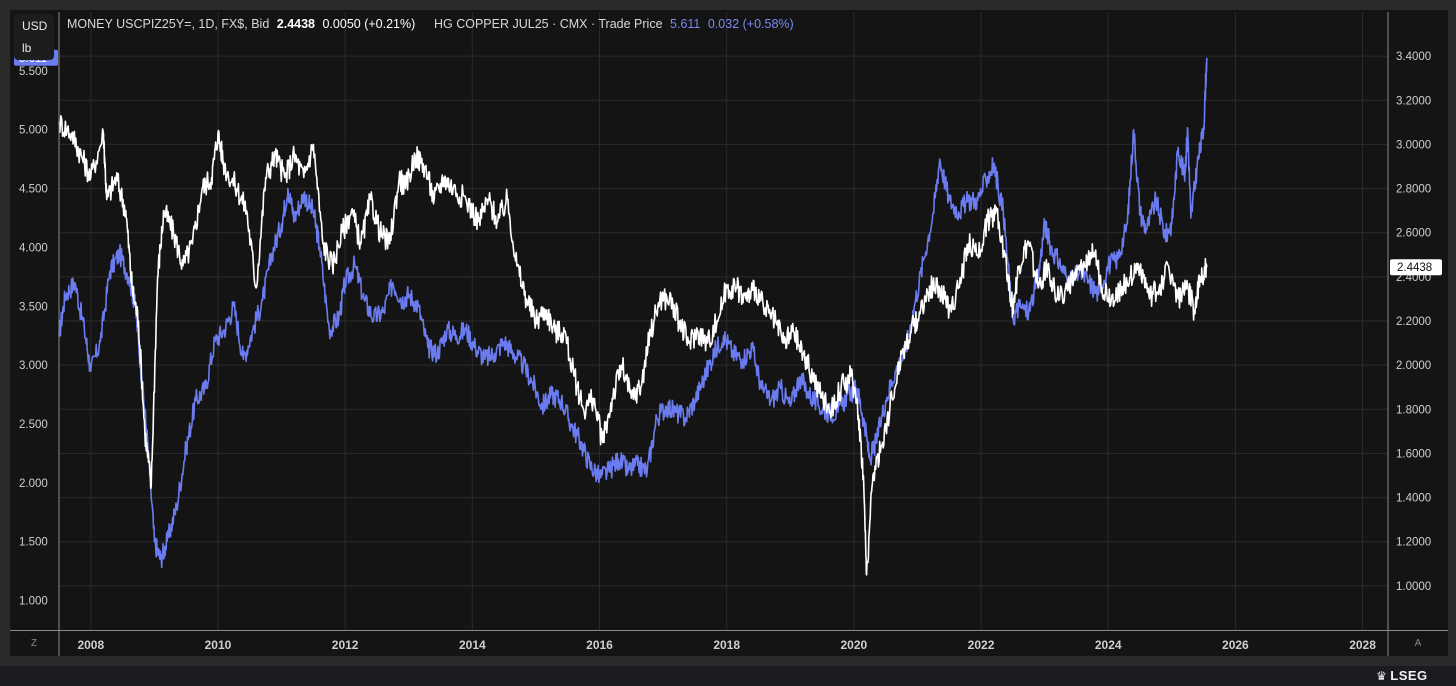 This screenshot has width=1456, height=686. I want to click on x-tick-label: 2028, so click(1362, 645).